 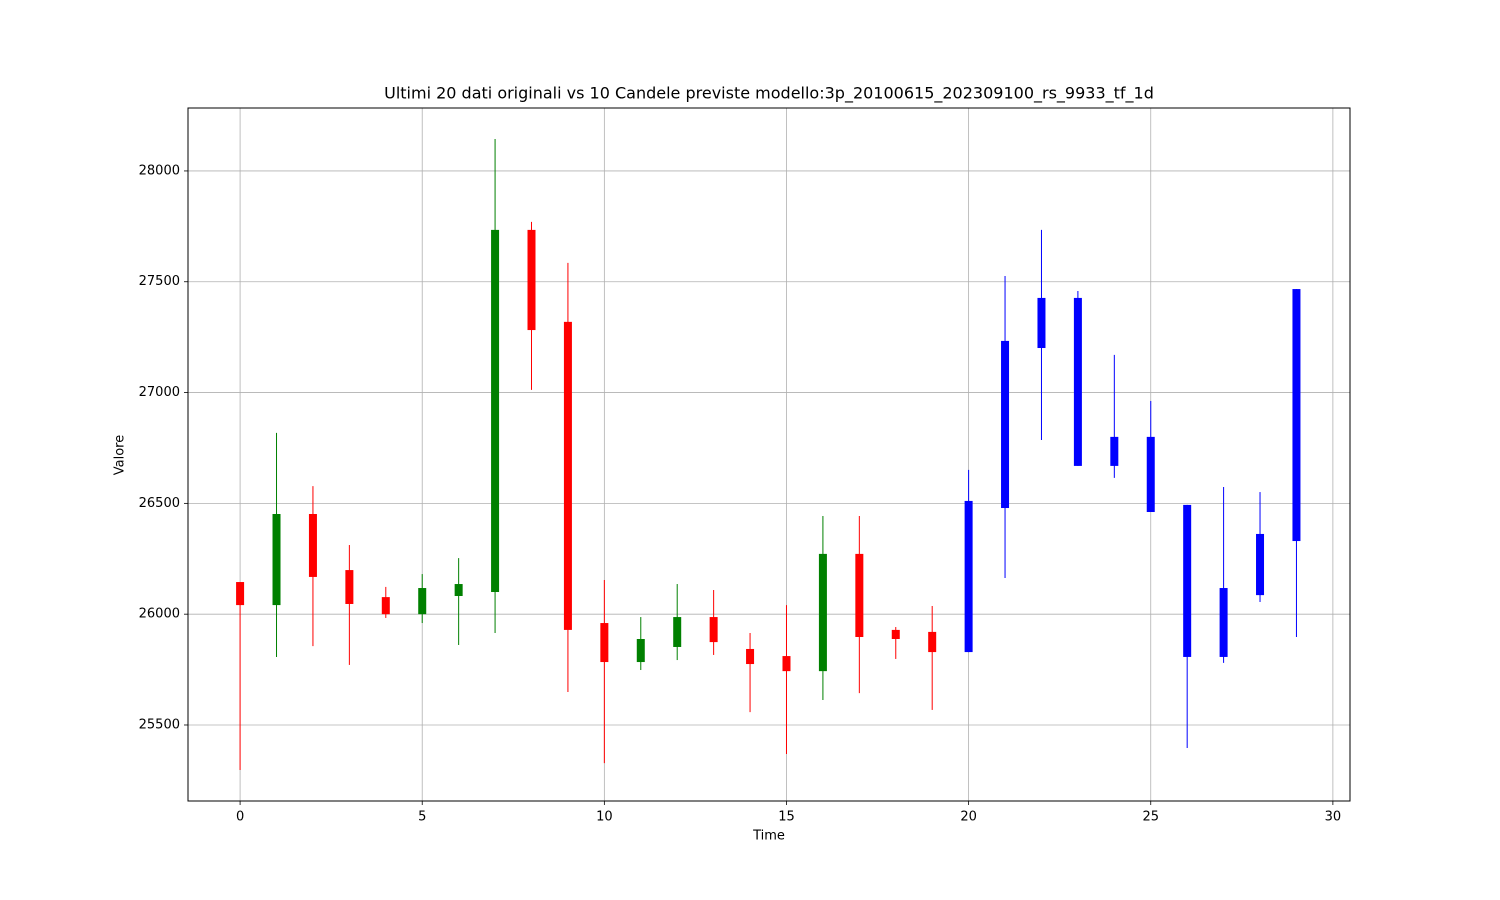 I want to click on y-tick-label: 28000, so click(x=159, y=170).